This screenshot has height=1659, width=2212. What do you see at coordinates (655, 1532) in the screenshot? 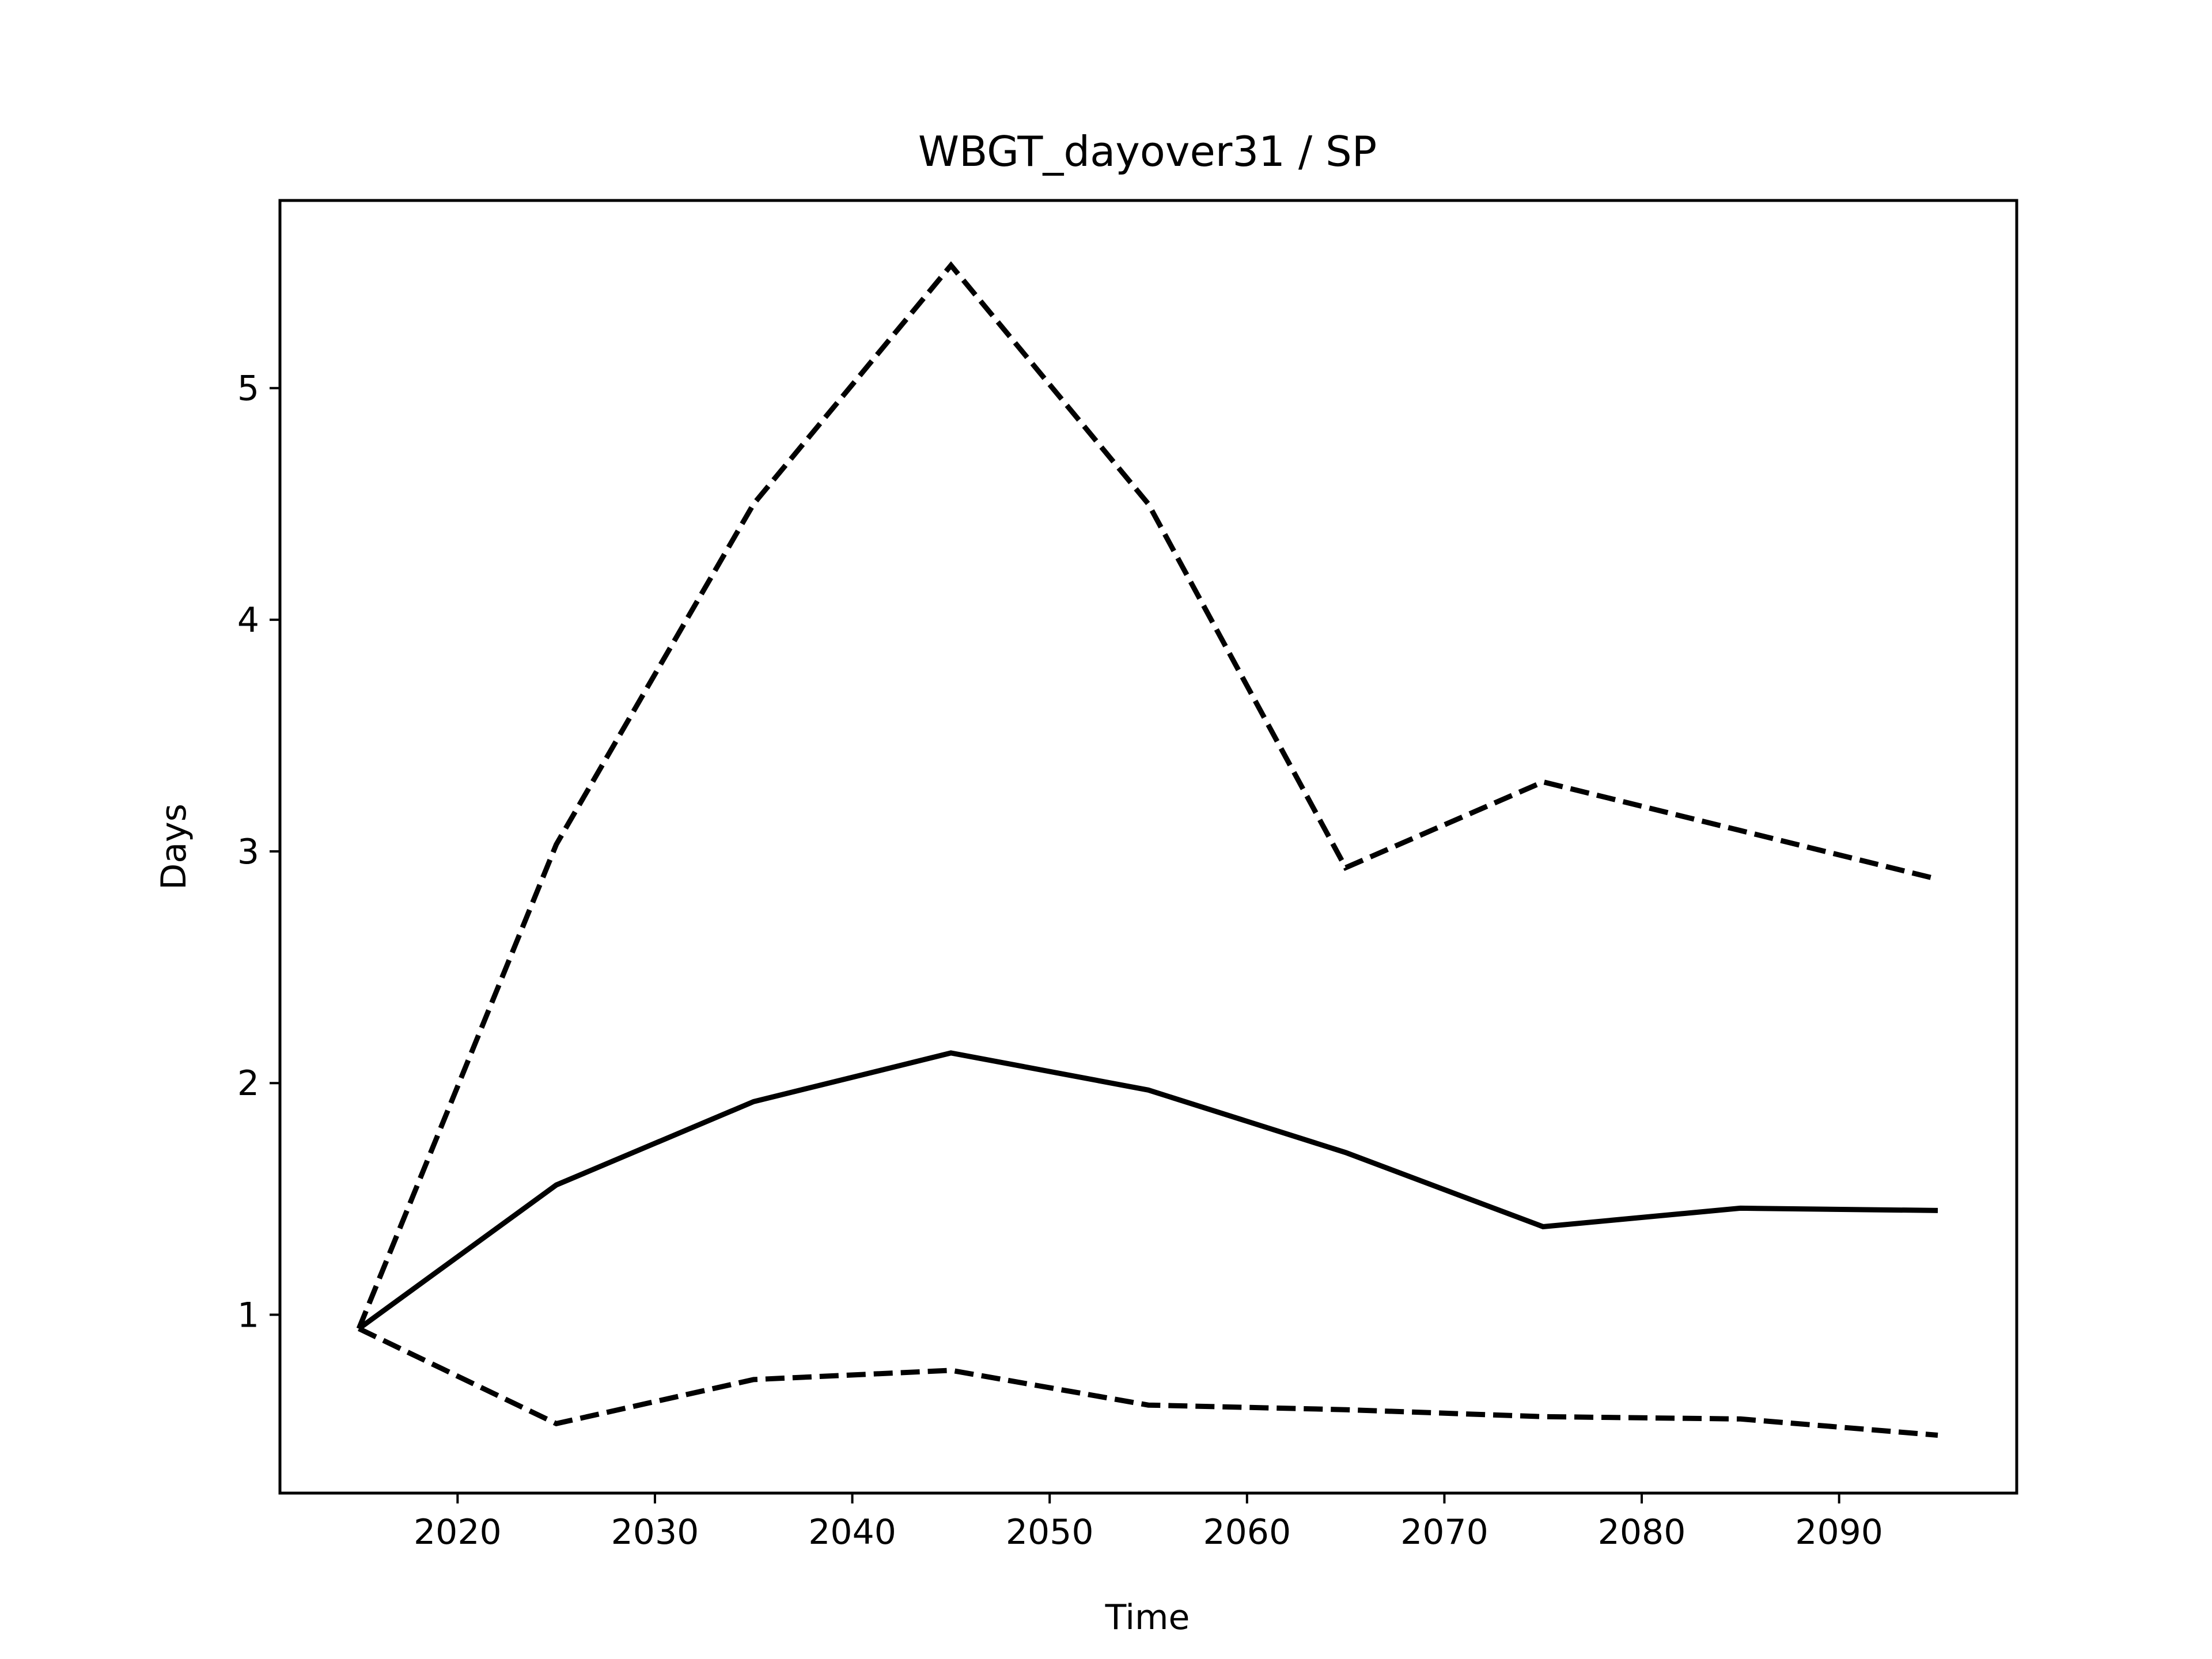
I see `x-tick-label: 2030` at bounding box center [655, 1532].